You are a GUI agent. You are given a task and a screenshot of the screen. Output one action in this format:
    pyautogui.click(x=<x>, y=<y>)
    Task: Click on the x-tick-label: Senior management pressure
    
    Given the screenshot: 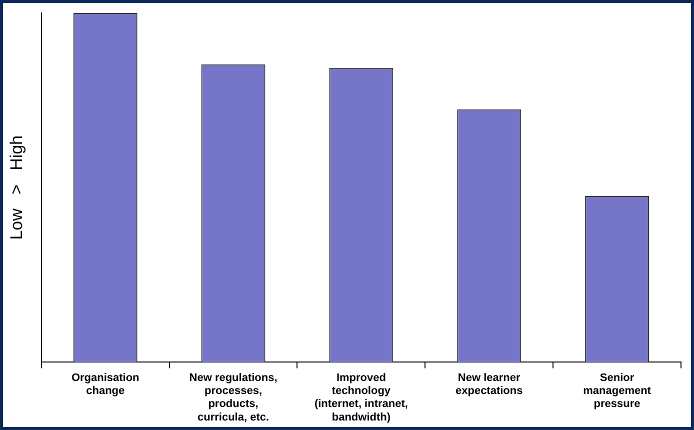 What is the action you would take?
    pyautogui.click(x=617, y=391)
    